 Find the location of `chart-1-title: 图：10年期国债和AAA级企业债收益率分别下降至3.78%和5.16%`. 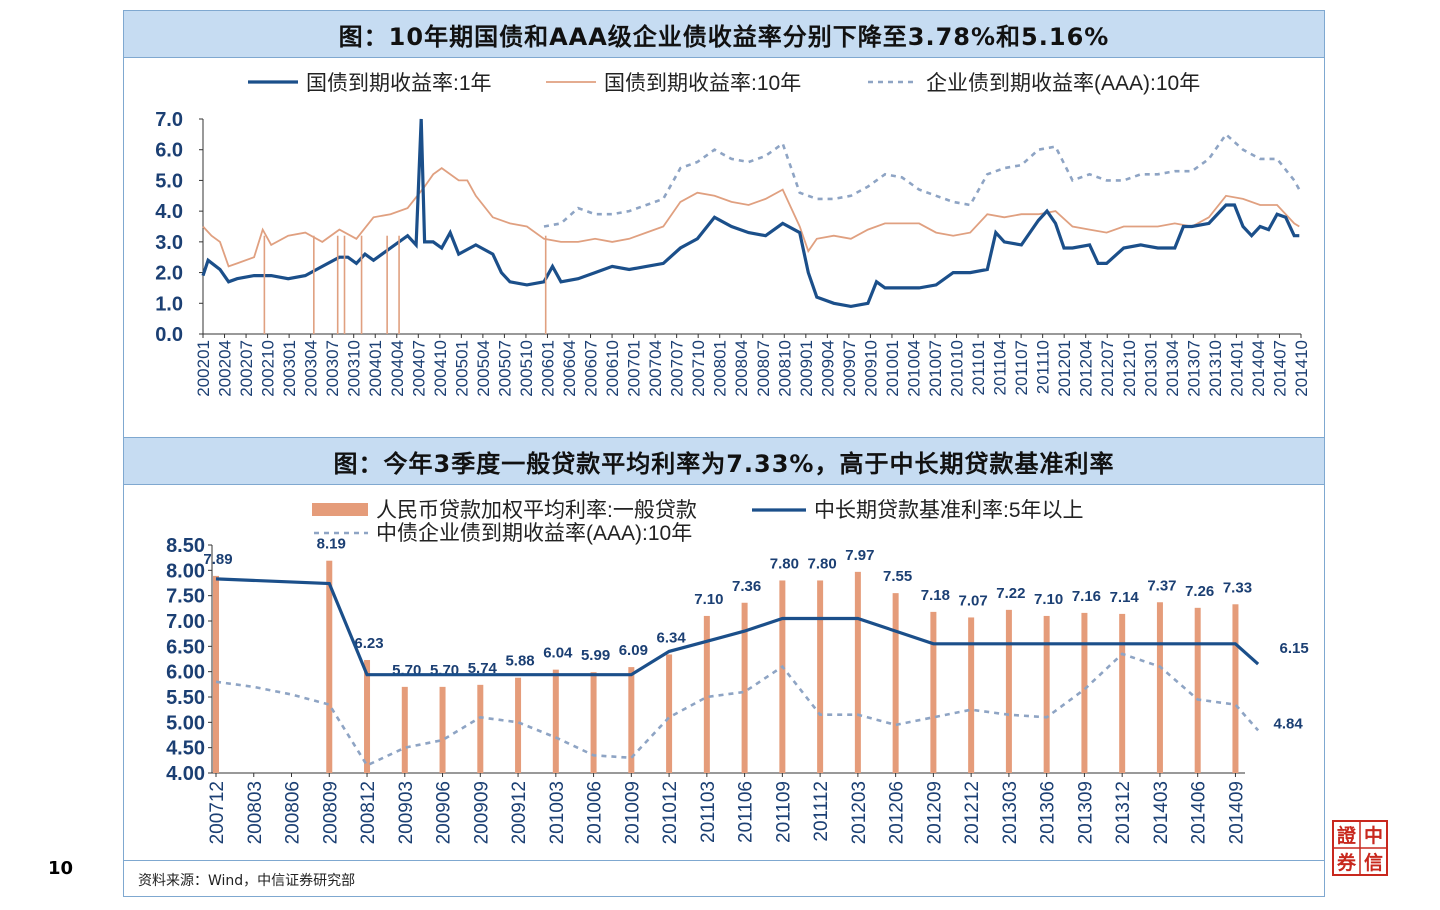

chart-1-title: 图：10年期国债和AAA级企业债收益率分别下降至3.78%和5.16% is located at coordinates (724, 34).